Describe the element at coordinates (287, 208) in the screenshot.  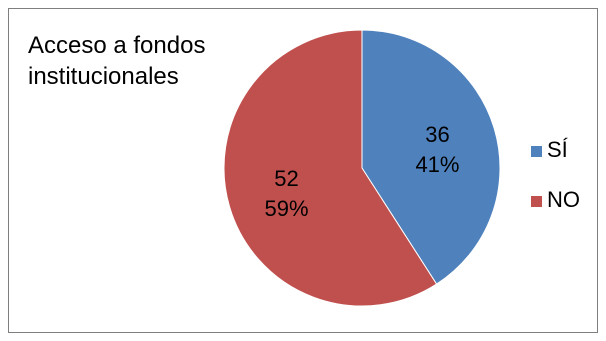
I see `slice-percent-label-1: 59%` at that location.